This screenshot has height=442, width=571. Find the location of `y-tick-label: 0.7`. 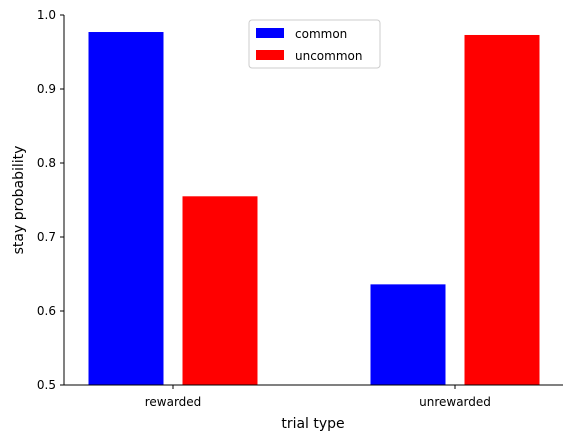

y-tick-label: 0.7 is located at coordinates (46, 237).